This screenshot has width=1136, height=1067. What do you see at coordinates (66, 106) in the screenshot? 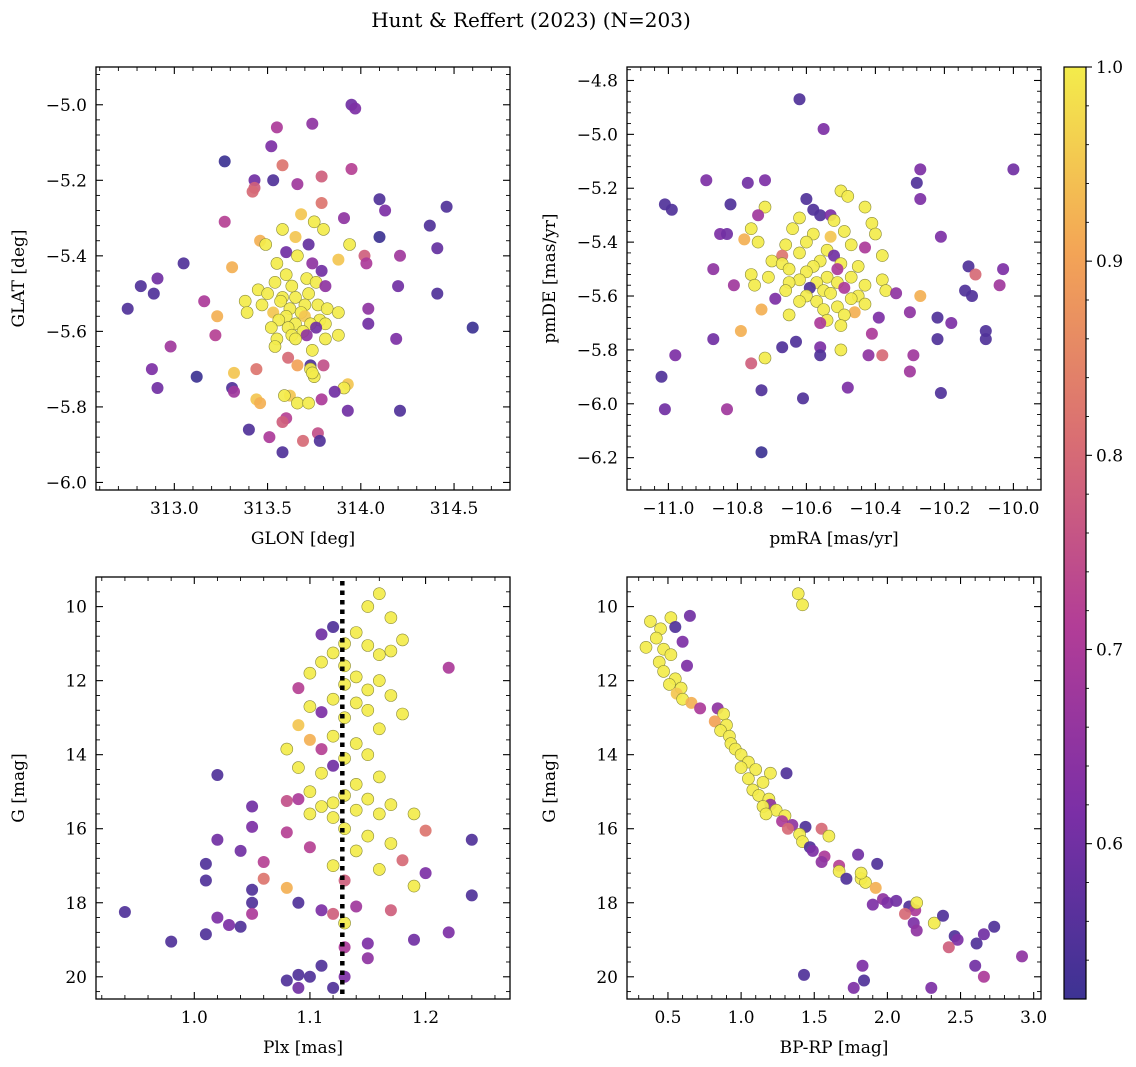
I see `y-tick-label: −5.0` at bounding box center [66, 106].